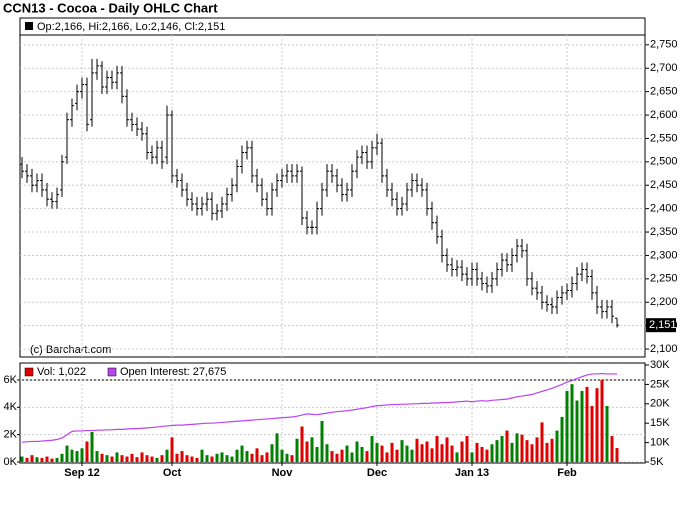 This screenshot has height=508, width=688. Describe the element at coordinates (70, 350) in the screenshot. I see `annotation: (c) Barchart.com` at that location.